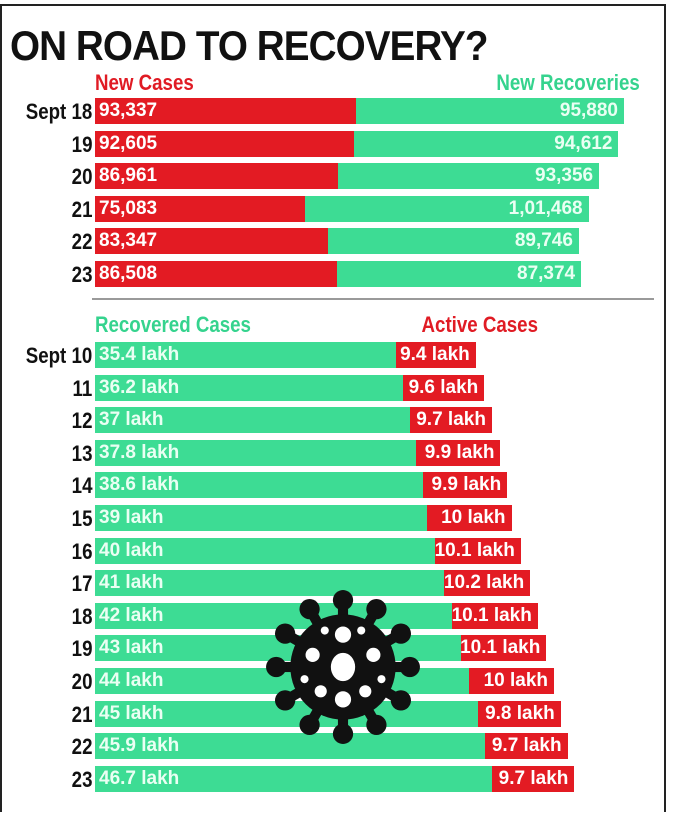 The image size is (680, 820). I want to click on bottom-row: 19 43 lakh 10.1 lakh, so click(340, 649).